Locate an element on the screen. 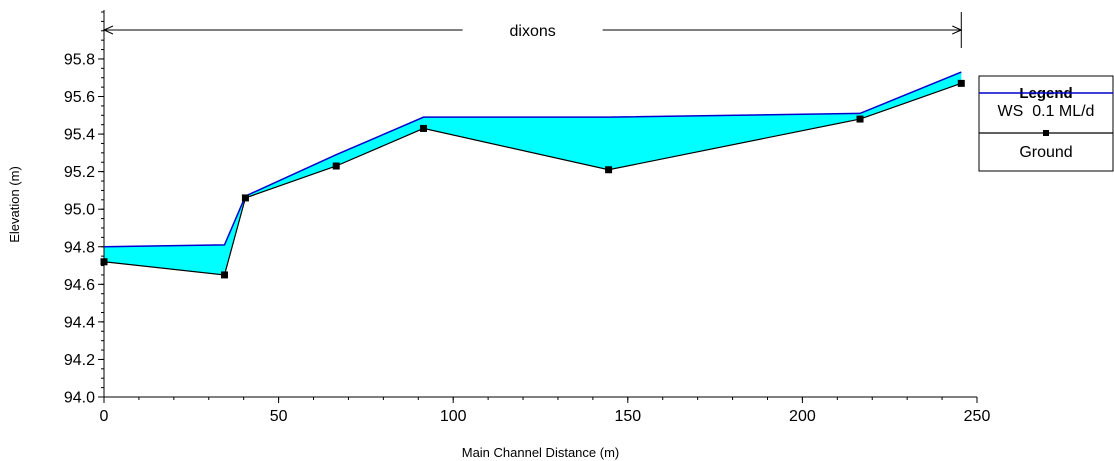  y-tick-label: 95.2 is located at coordinates (79, 172).